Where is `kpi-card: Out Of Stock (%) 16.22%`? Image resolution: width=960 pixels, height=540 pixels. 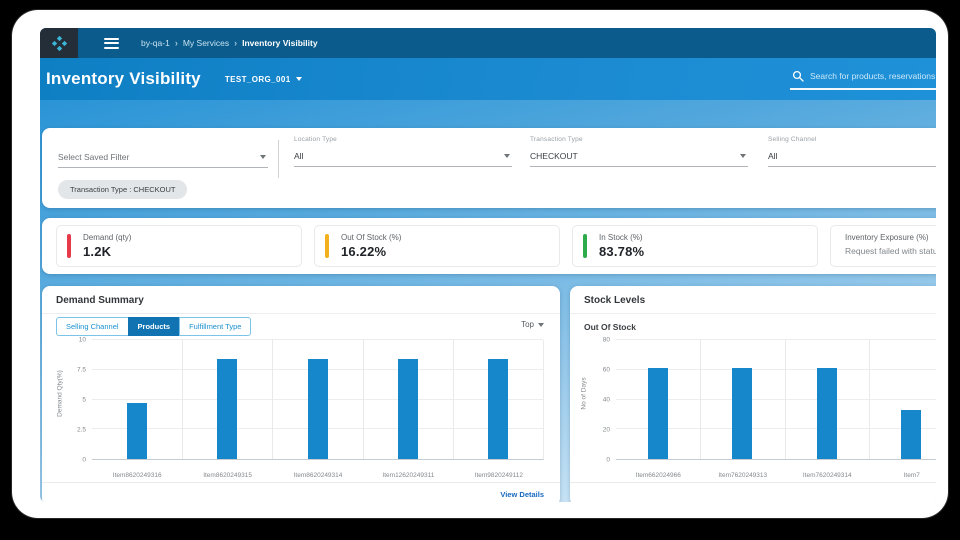
kpi-card: Out Of Stock (%) 16.22% is located at coordinates (437, 246).